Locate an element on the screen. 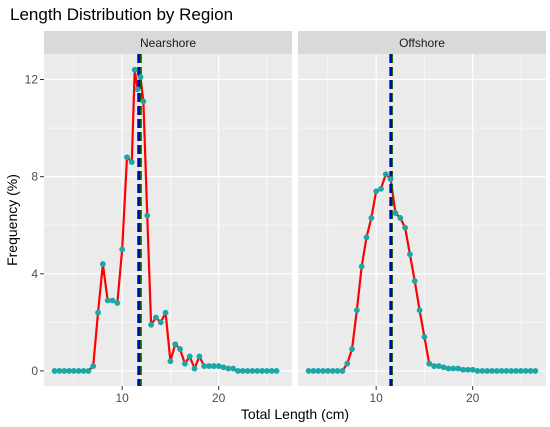 The height and width of the screenshot is (427, 550). y-tick-label: 4 is located at coordinates (34, 274).